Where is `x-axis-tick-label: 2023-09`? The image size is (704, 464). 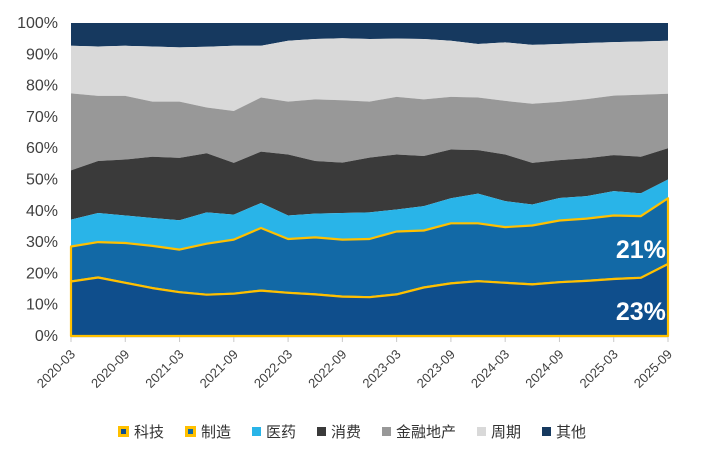
x-axis-tick-label: 2023-09 is located at coordinates (436, 369).